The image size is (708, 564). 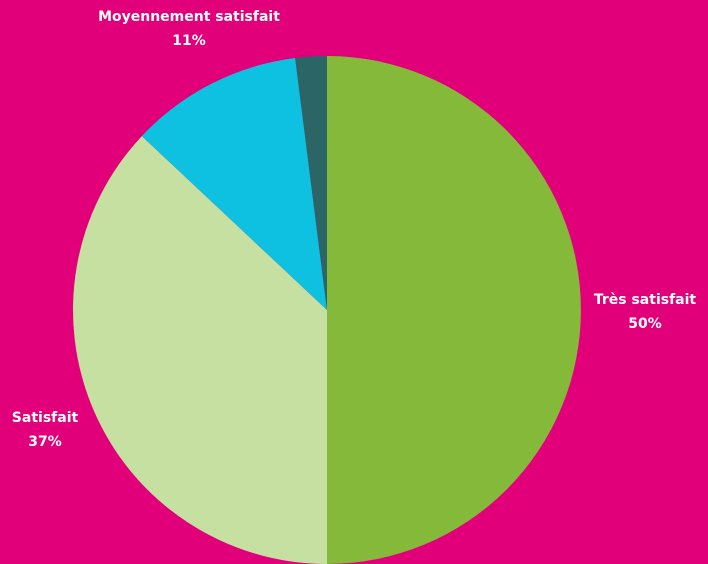 I want to click on slice-value-label: 37%, so click(x=45, y=442).